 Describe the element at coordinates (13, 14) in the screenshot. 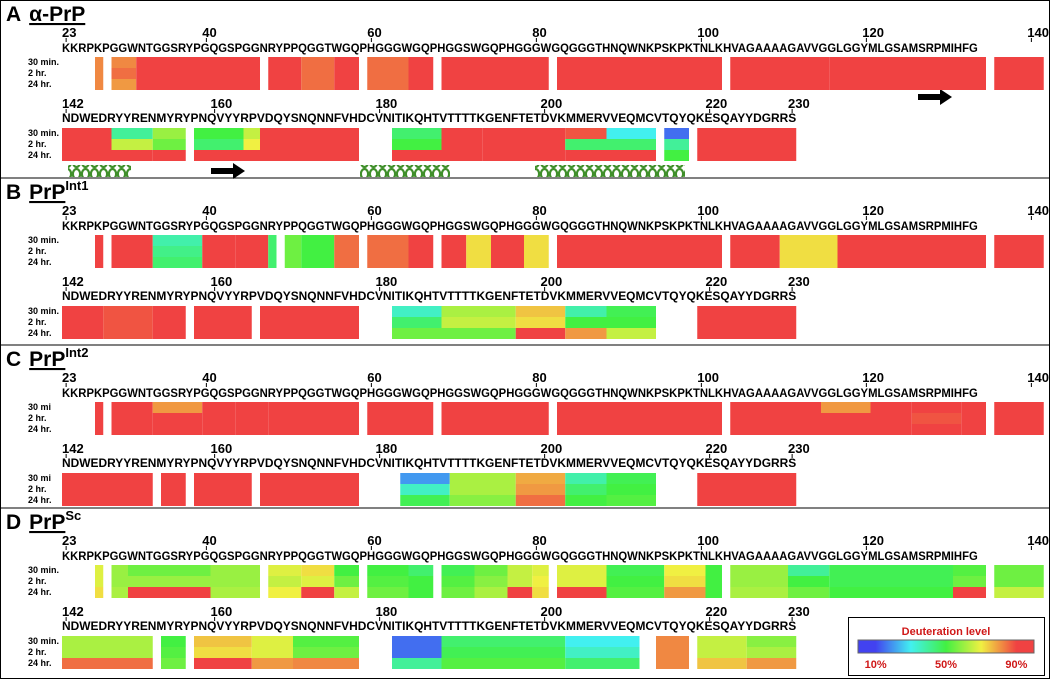

I see `panel-letter: A` at that location.